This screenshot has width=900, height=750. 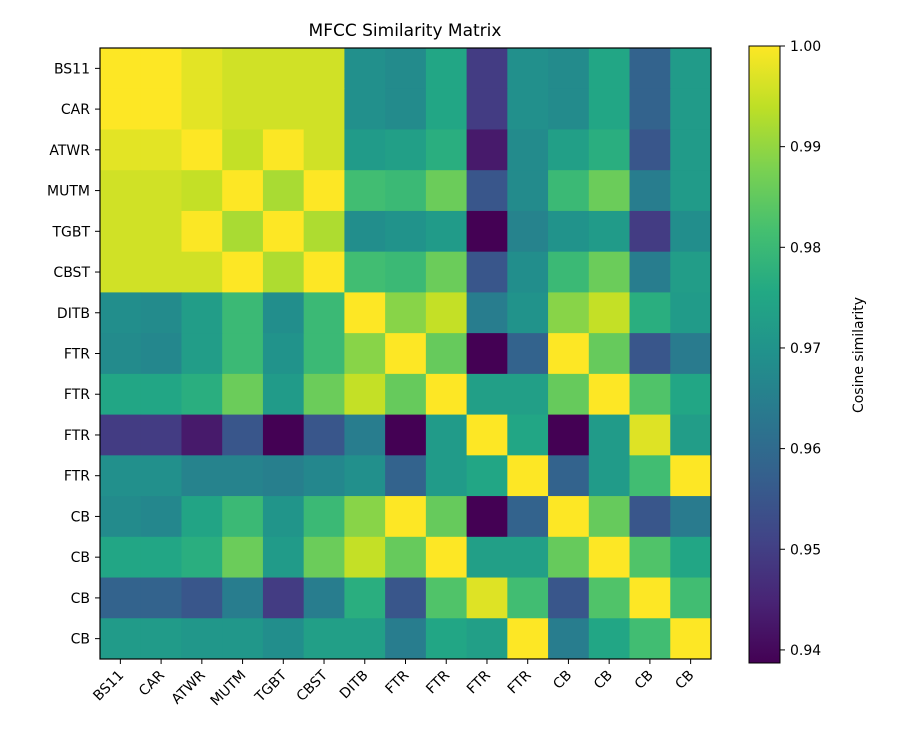 What do you see at coordinates (229, 689) in the screenshot?
I see `x-tick-label: MUTM` at bounding box center [229, 689].